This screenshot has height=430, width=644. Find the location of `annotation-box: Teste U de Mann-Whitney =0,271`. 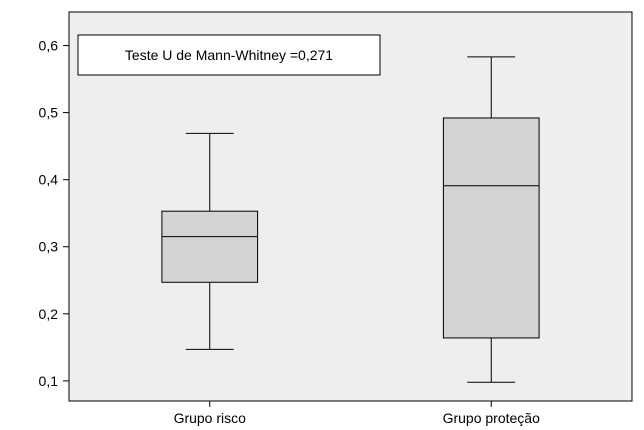

annotation-box: Teste U de Mann-Whitney =0,271 is located at coordinates (229, 55).